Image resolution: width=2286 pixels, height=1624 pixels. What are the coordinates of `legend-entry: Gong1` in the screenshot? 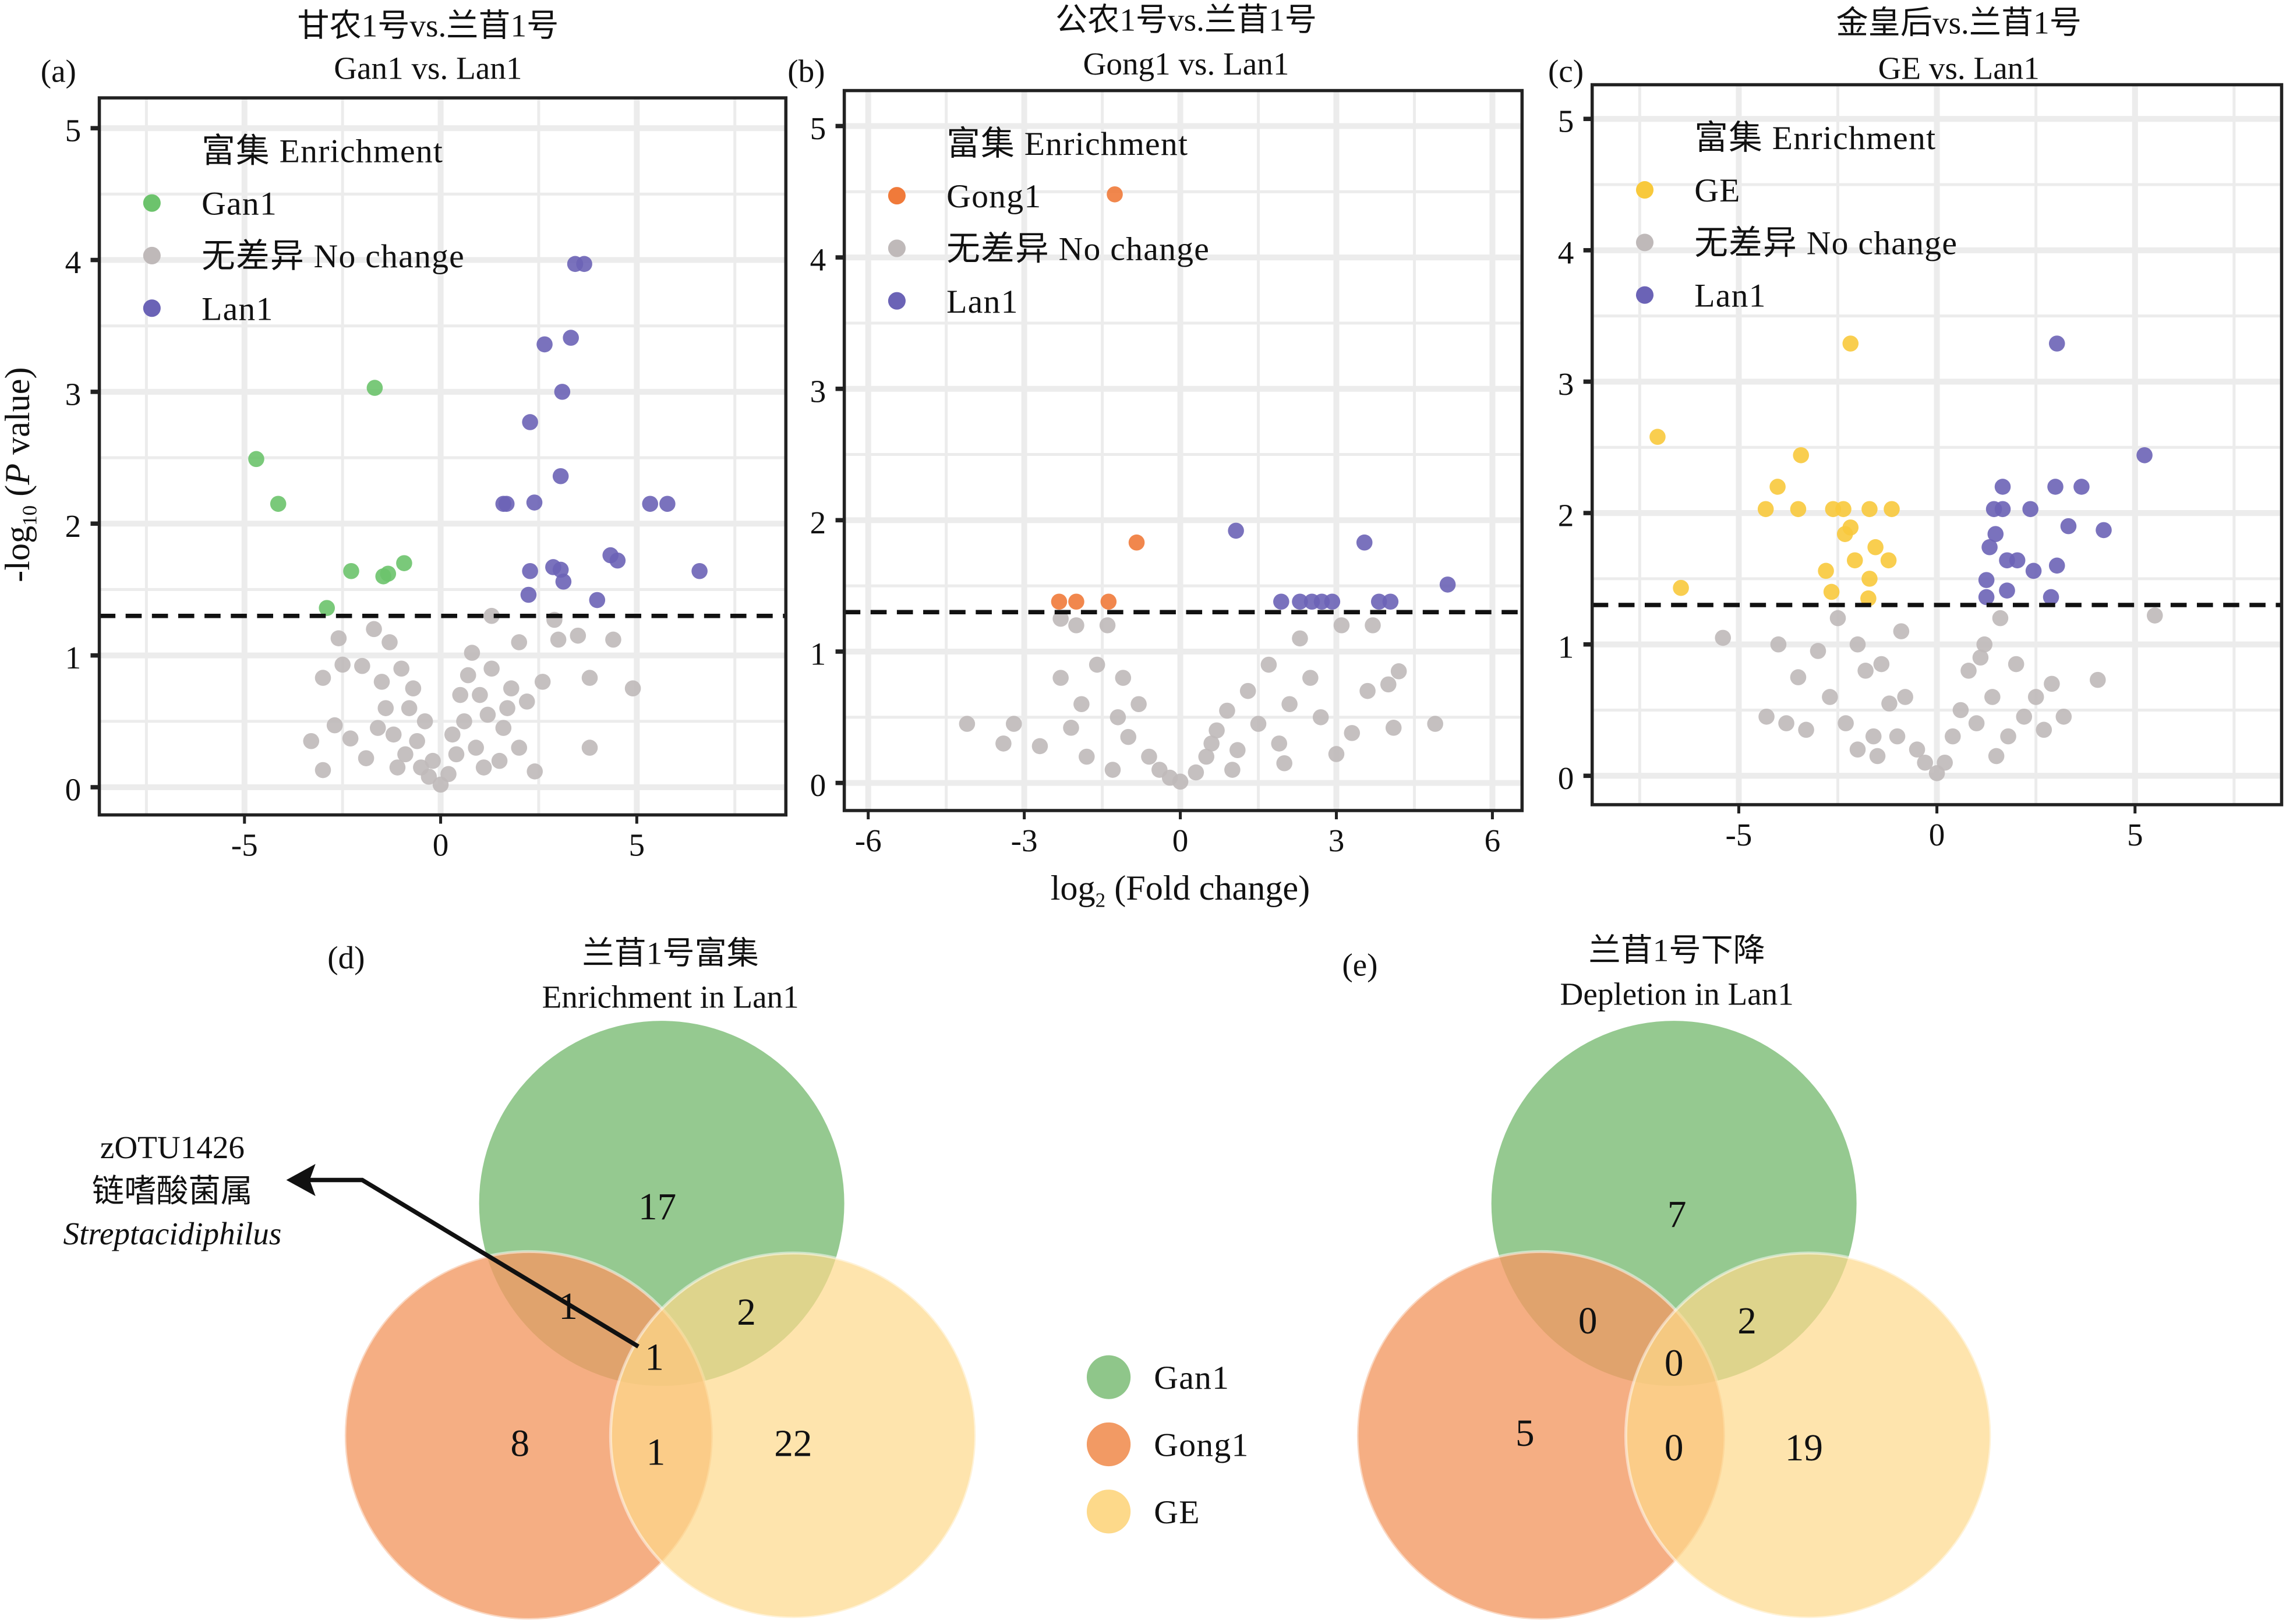 It's located at (993, 197).